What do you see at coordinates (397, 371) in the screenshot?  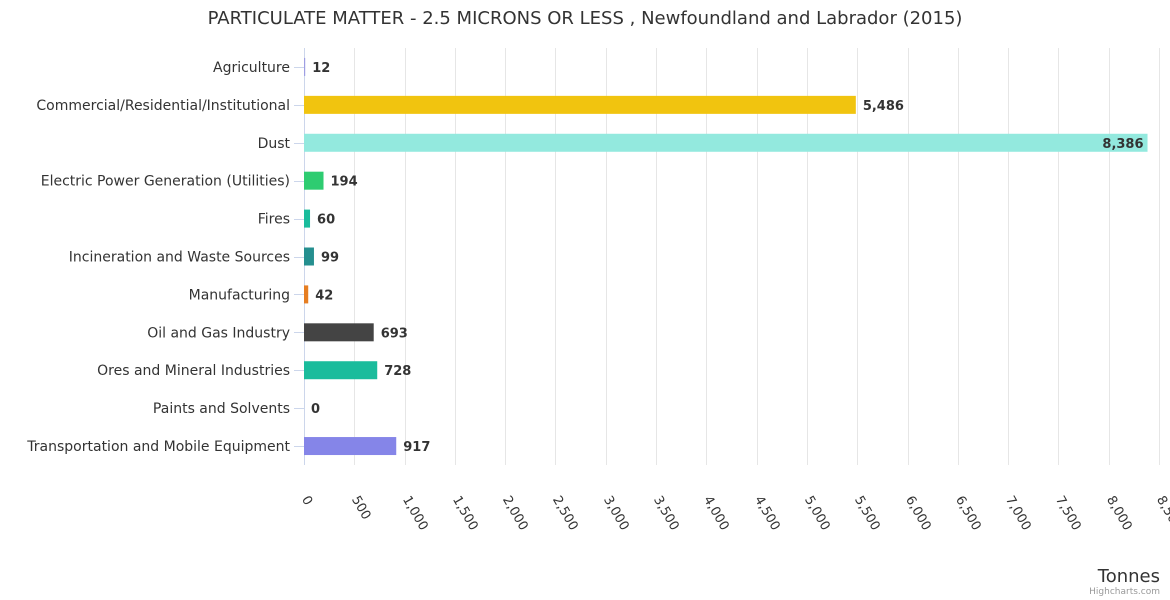 I see `data-label: 728` at bounding box center [397, 371].